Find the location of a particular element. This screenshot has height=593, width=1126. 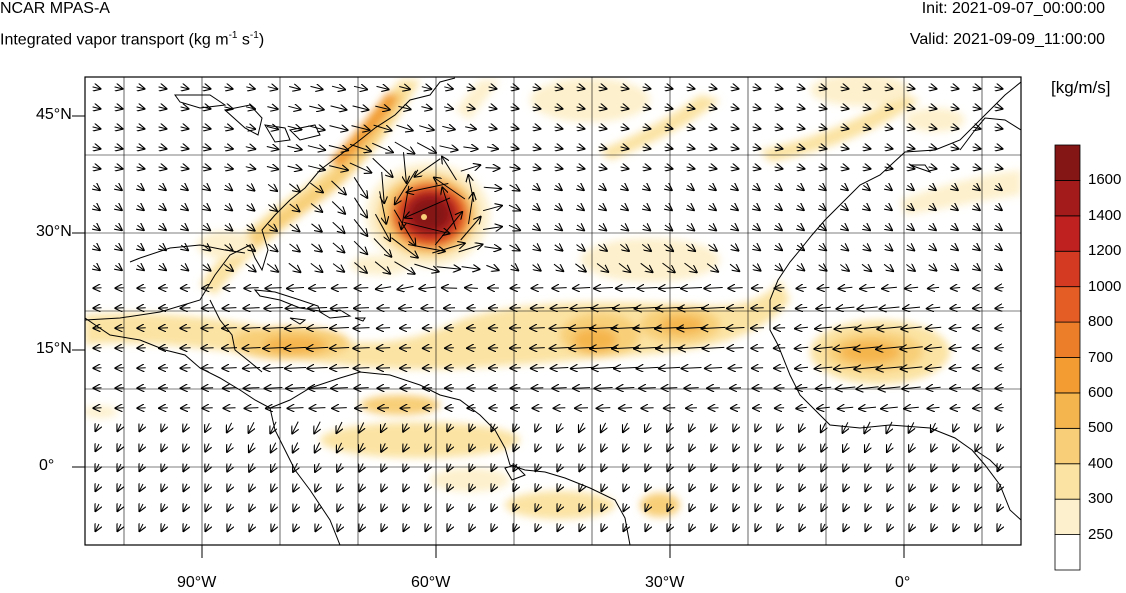

lon-tick-30w: 30°W is located at coordinates (665, 582).